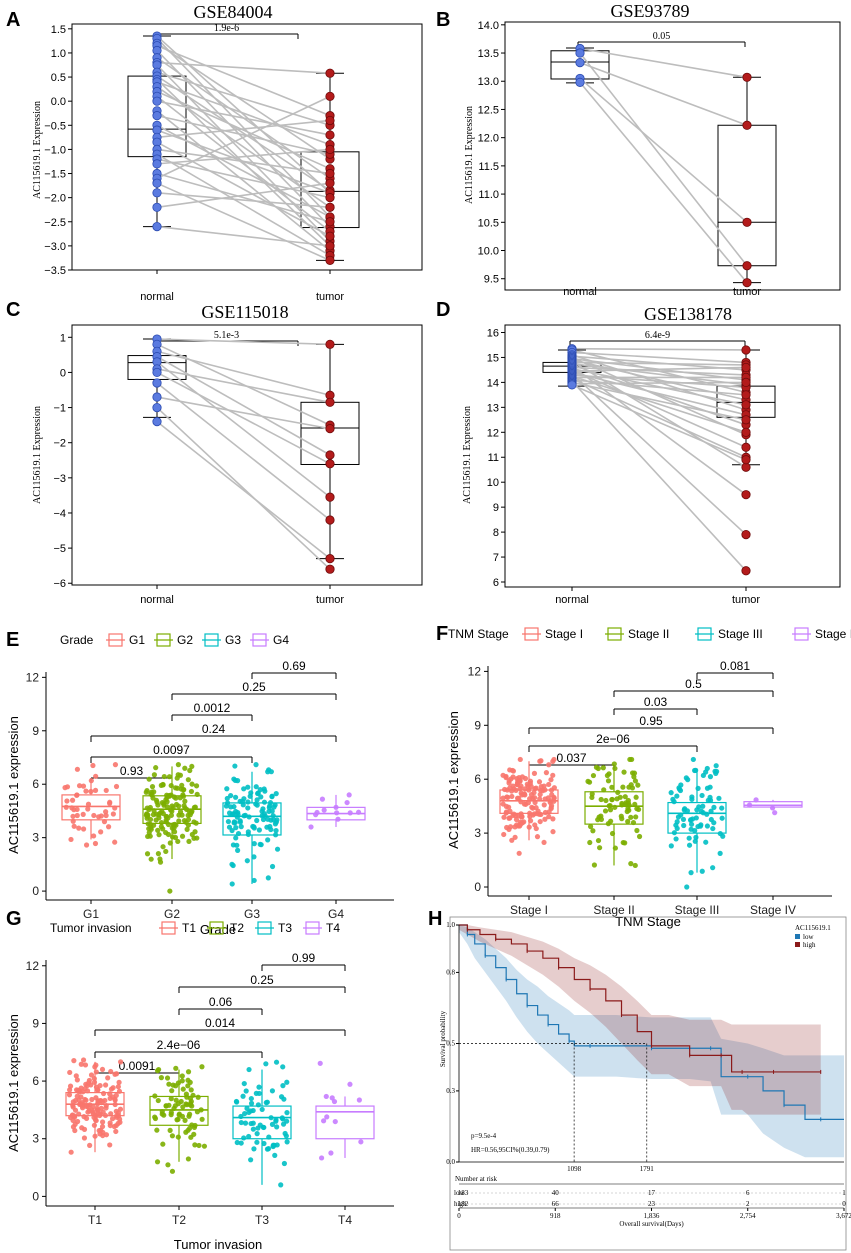 This screenshot has height=1253, width=851. Describe the element at coordinates (477, 833) in the screenshot. I see `y-tick-label-F: 3` at that location.